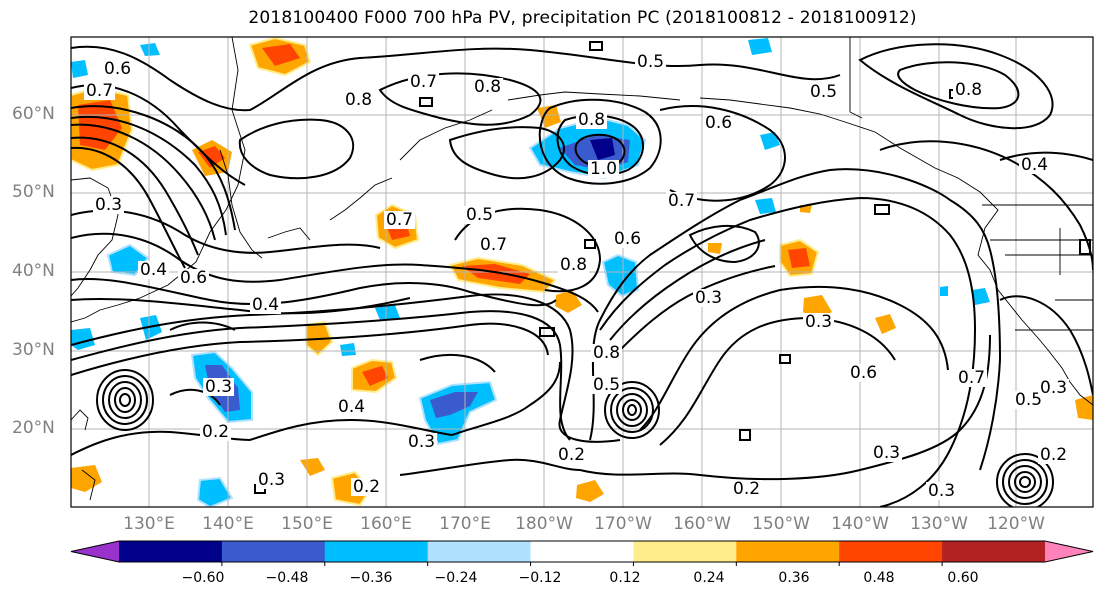 Image resolution: width=1105 pixels, height=601 pixels. What do you see at coordinates (632, 410) in the screenshot?
I see `cyclone-contours-central` at bounding box center [632, 410].